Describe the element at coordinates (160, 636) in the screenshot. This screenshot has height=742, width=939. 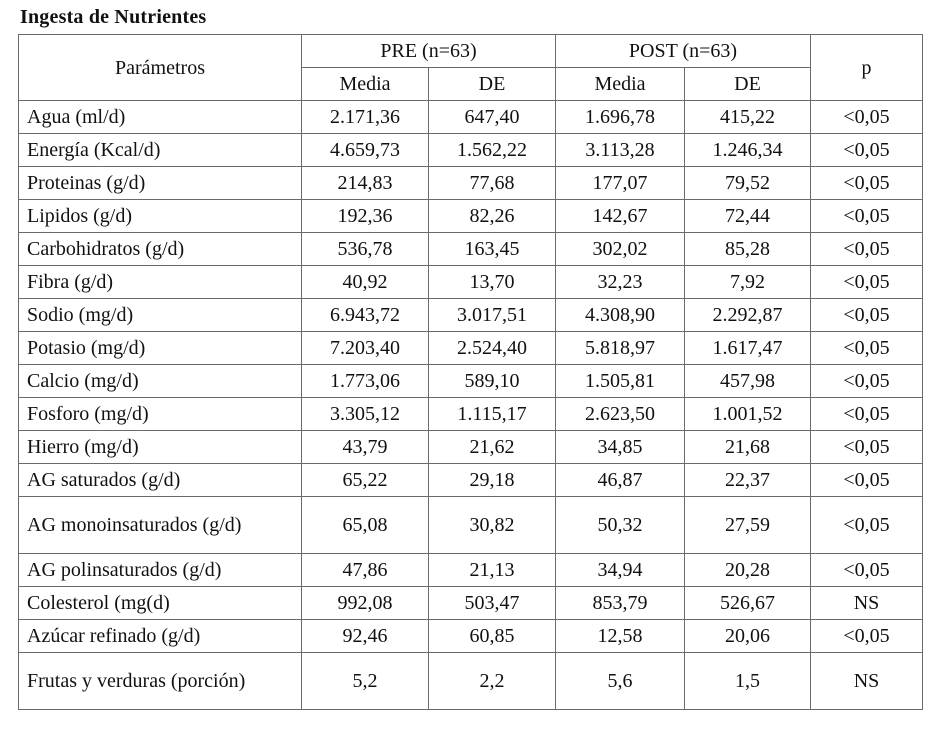
I see `row-parameter: Azúcar refinado (g/d)` at that location.